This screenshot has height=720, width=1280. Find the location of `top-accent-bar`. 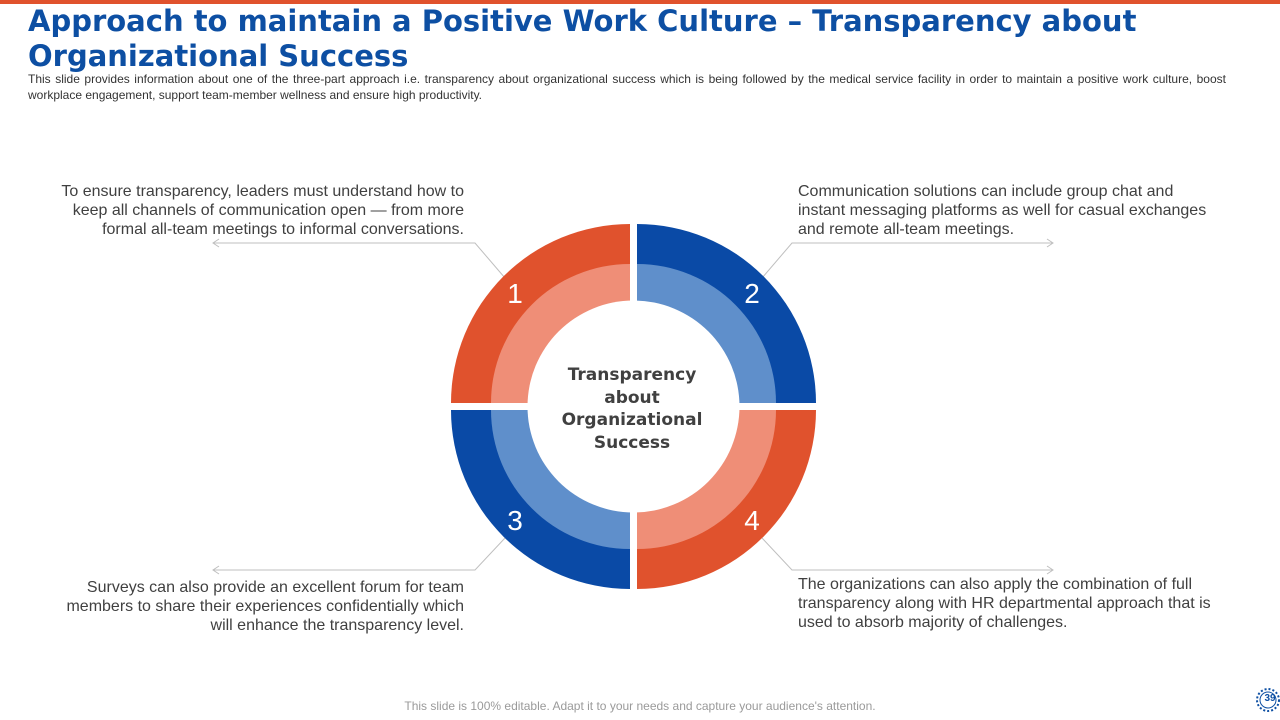

top-accent-bar is located at coordinates (640, 2).